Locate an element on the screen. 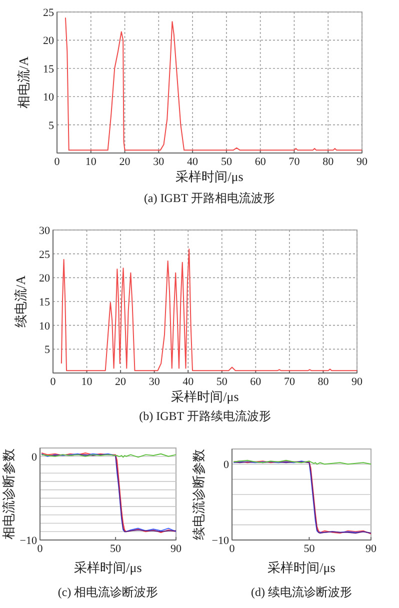 Image resolution: width=399 pixels, height=608 pixels. text: (d) 续电流诊断波形 is located at coordinates (301, 592).